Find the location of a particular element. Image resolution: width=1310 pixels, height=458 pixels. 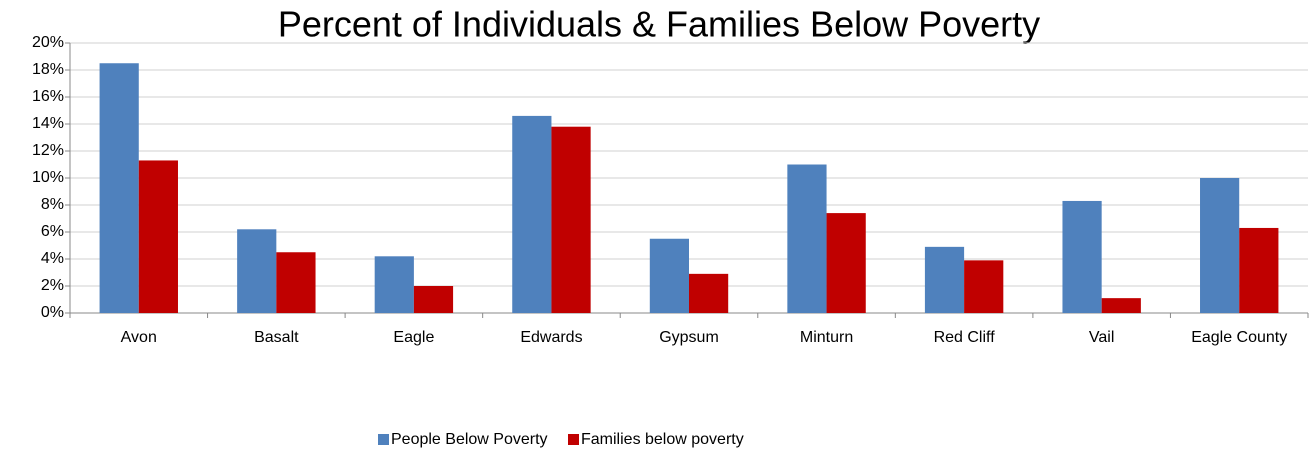

y-tick-label: 6% is located at coordinates (52, 231).